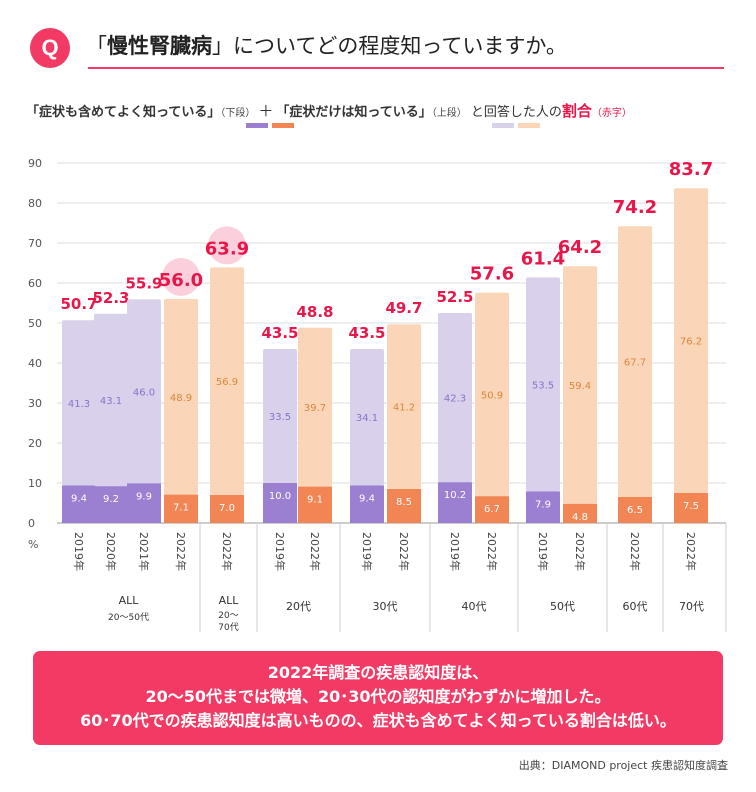 This screenshot has width=756, height=792. Describe the element at coordinates (35, 243) in the screenshot. I see `y-tick-label: 70` at that location.